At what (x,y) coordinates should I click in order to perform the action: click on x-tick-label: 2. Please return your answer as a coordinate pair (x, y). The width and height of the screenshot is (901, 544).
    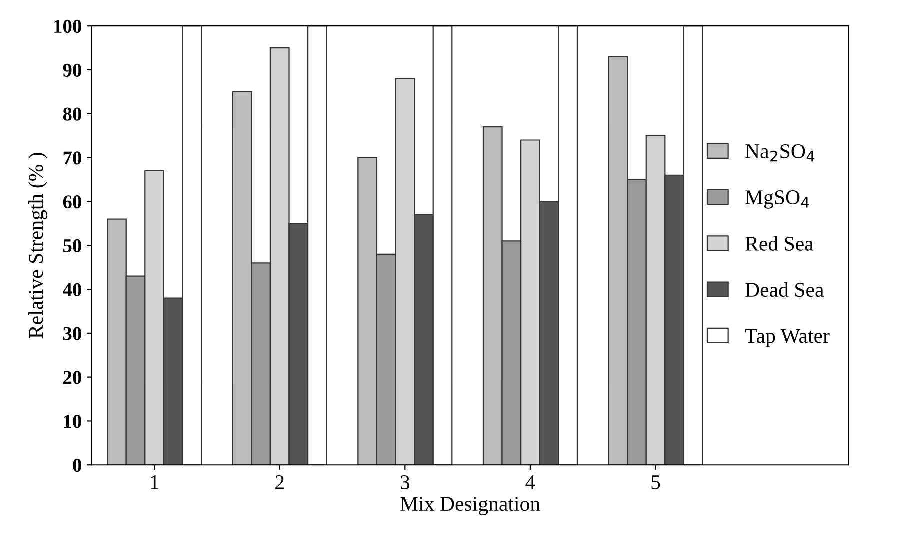
    Looking at the image, I should click on (280, 483).